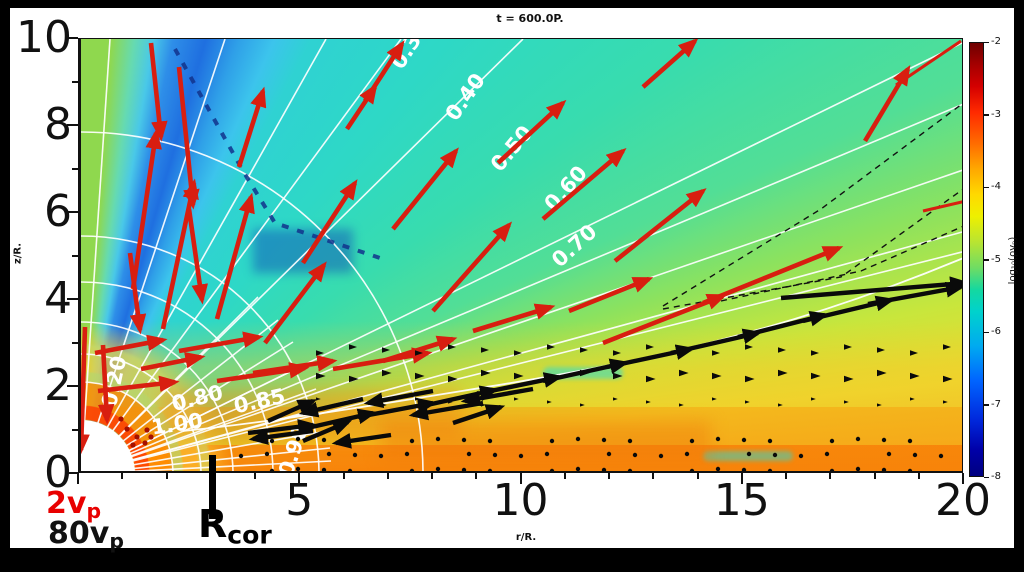  What do you see at coordinates (996, 259) in the screenshot?
I see `colorbar-tick-label: -5` at bounding box center [996, 259].